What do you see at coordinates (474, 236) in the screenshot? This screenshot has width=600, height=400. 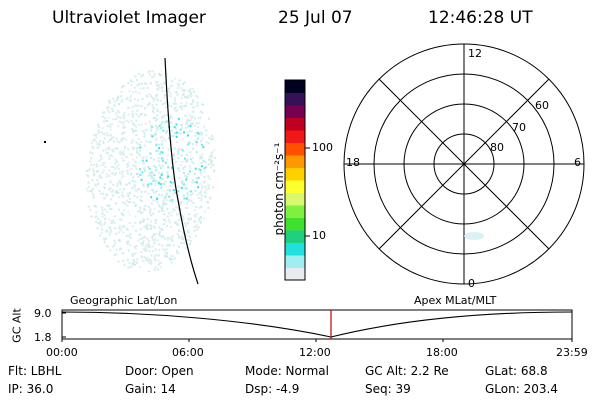 I see `polar-emission` at bounding box center [474, 236].